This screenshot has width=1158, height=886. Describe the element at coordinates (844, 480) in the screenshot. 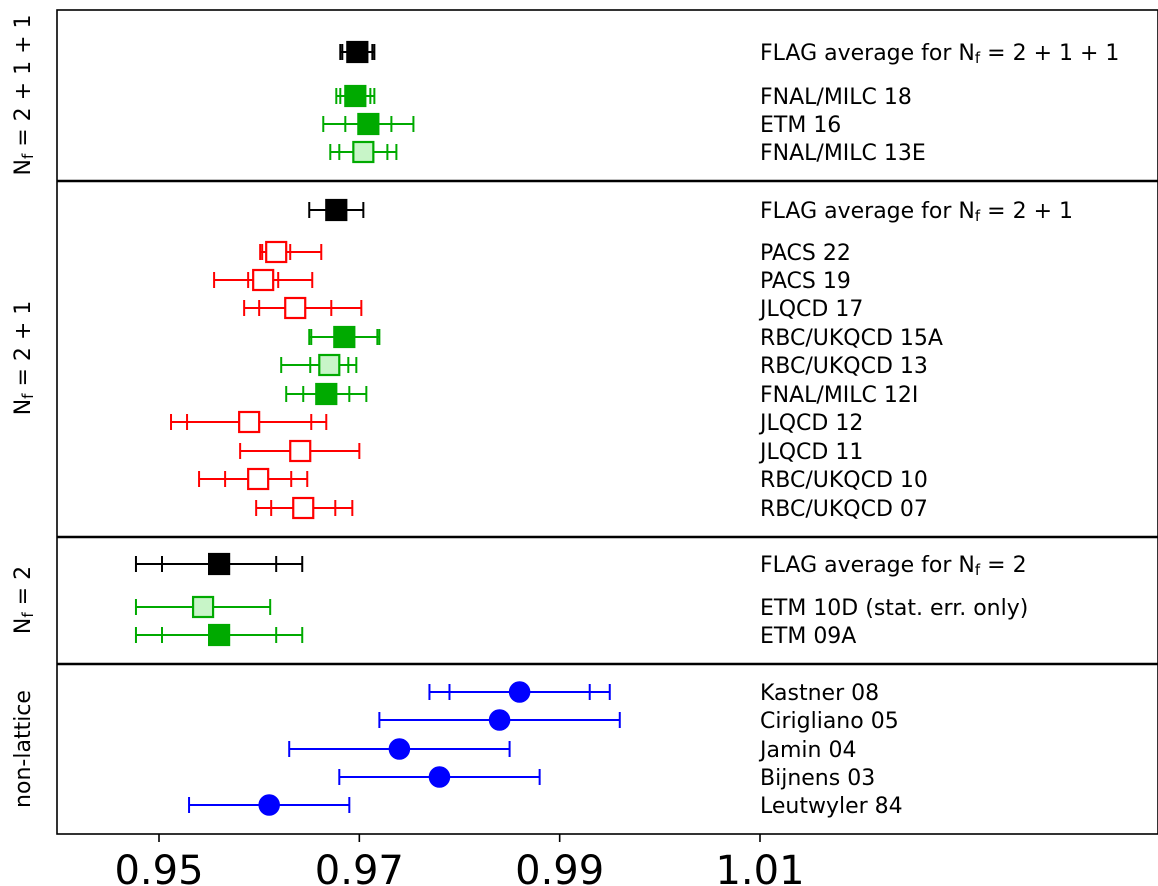

I see `row-label: RBC/UKQCD 10` at that location.